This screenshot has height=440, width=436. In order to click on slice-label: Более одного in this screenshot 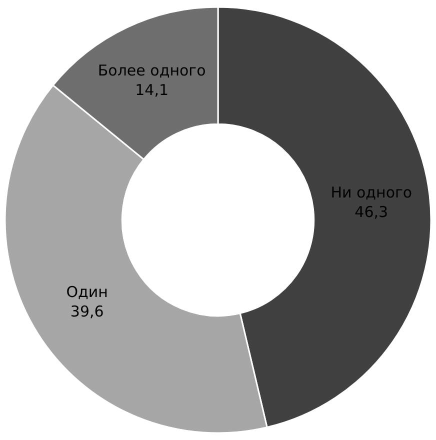, I will do `click(152, 71)`.